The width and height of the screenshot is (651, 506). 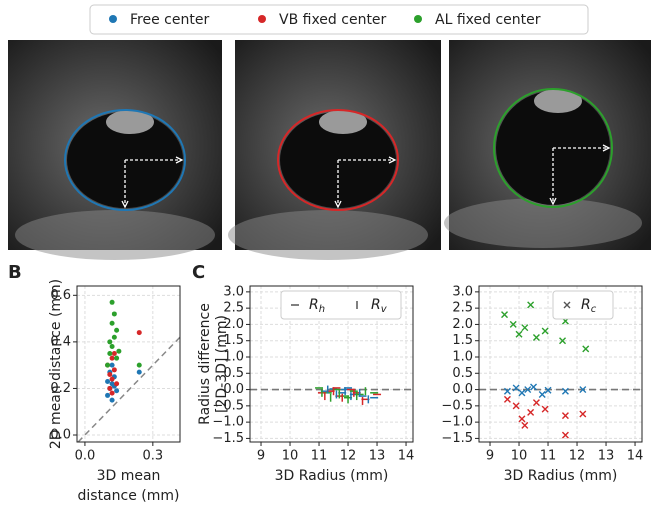 What do you see at coordinates (205, 364) in the screenshot?
I see `y-axis-label: Radius difference` at bounding box center [205, 364].